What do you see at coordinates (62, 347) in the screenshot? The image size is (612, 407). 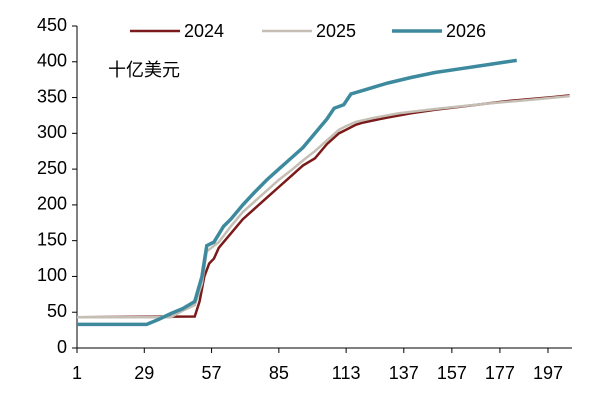 I see `y-tick-label: 0` at bounding box center [62, 347].